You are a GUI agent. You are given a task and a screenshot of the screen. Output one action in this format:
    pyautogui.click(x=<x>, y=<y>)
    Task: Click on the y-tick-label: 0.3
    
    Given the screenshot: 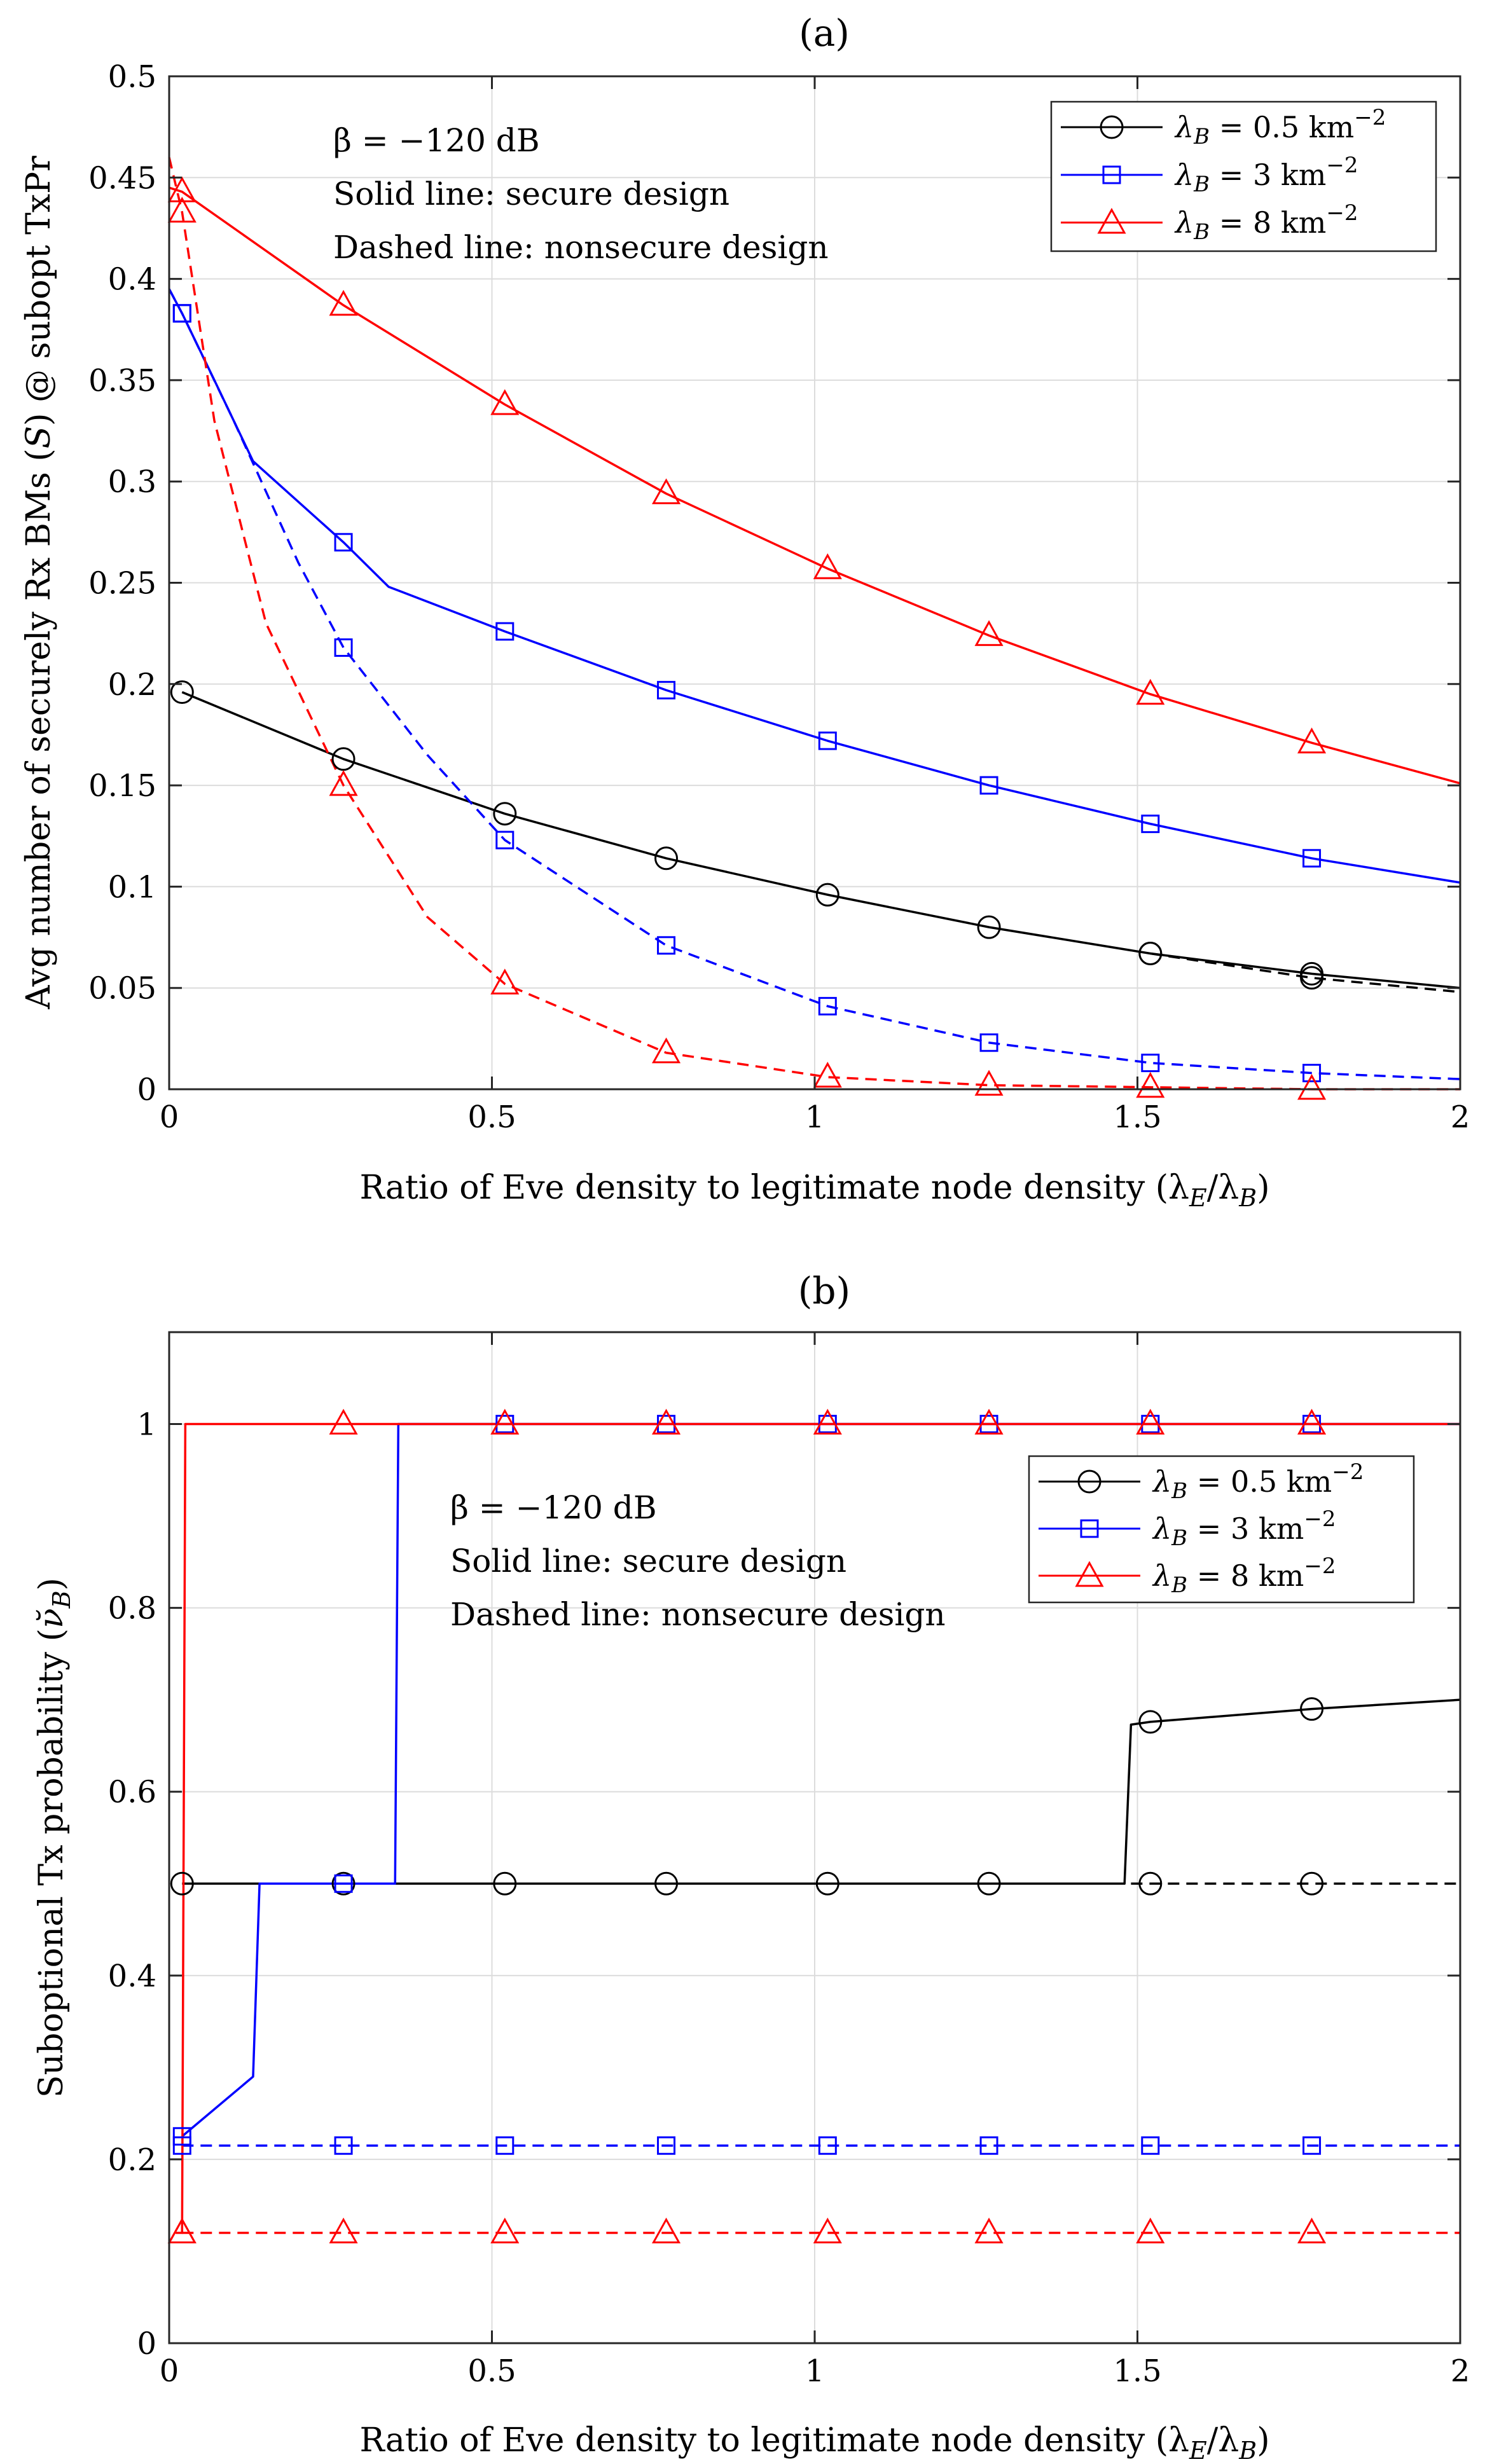 What is the action you would take?
    pyautogui.click(x=132, y=482)
    